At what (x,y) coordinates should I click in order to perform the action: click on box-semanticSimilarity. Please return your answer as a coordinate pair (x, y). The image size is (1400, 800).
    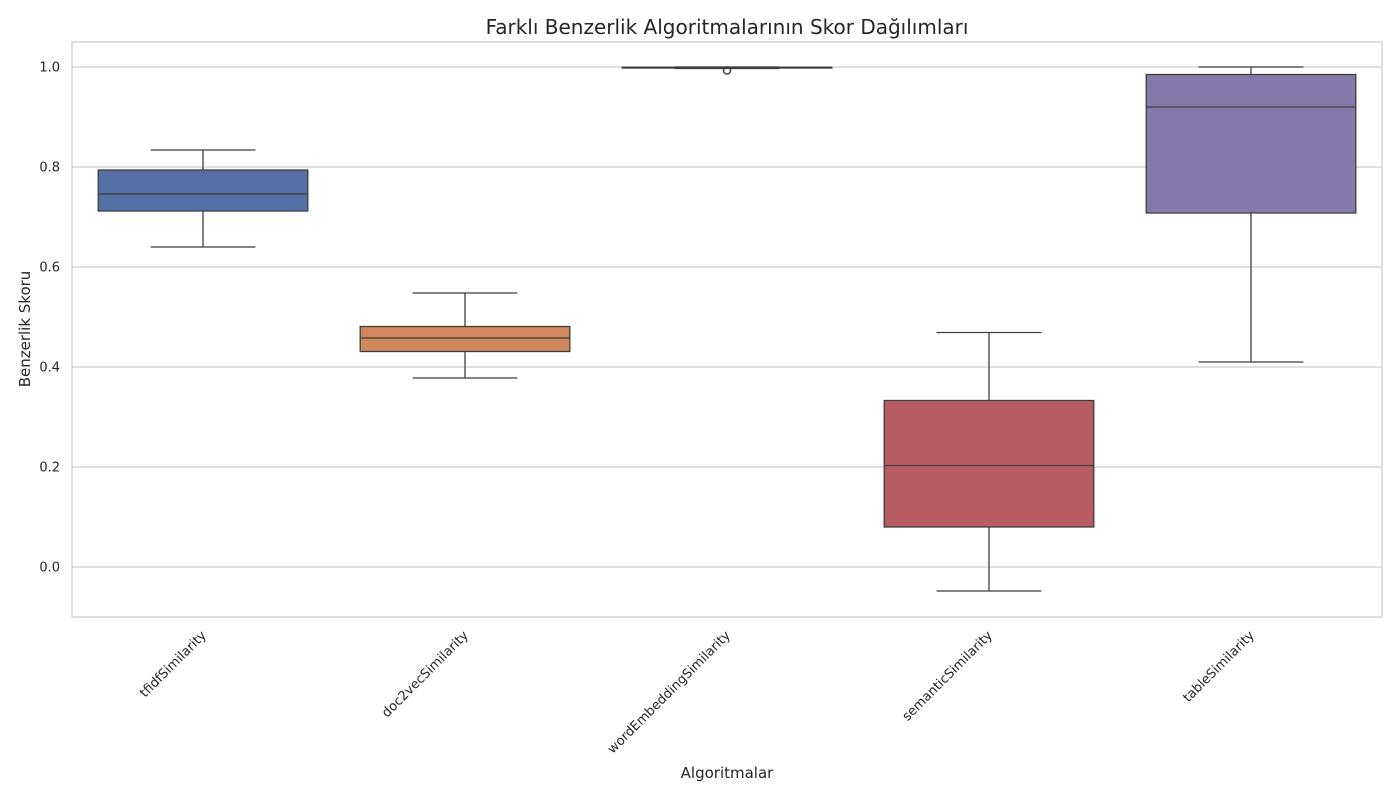
    Looking at the image, I should click on (989, 461).